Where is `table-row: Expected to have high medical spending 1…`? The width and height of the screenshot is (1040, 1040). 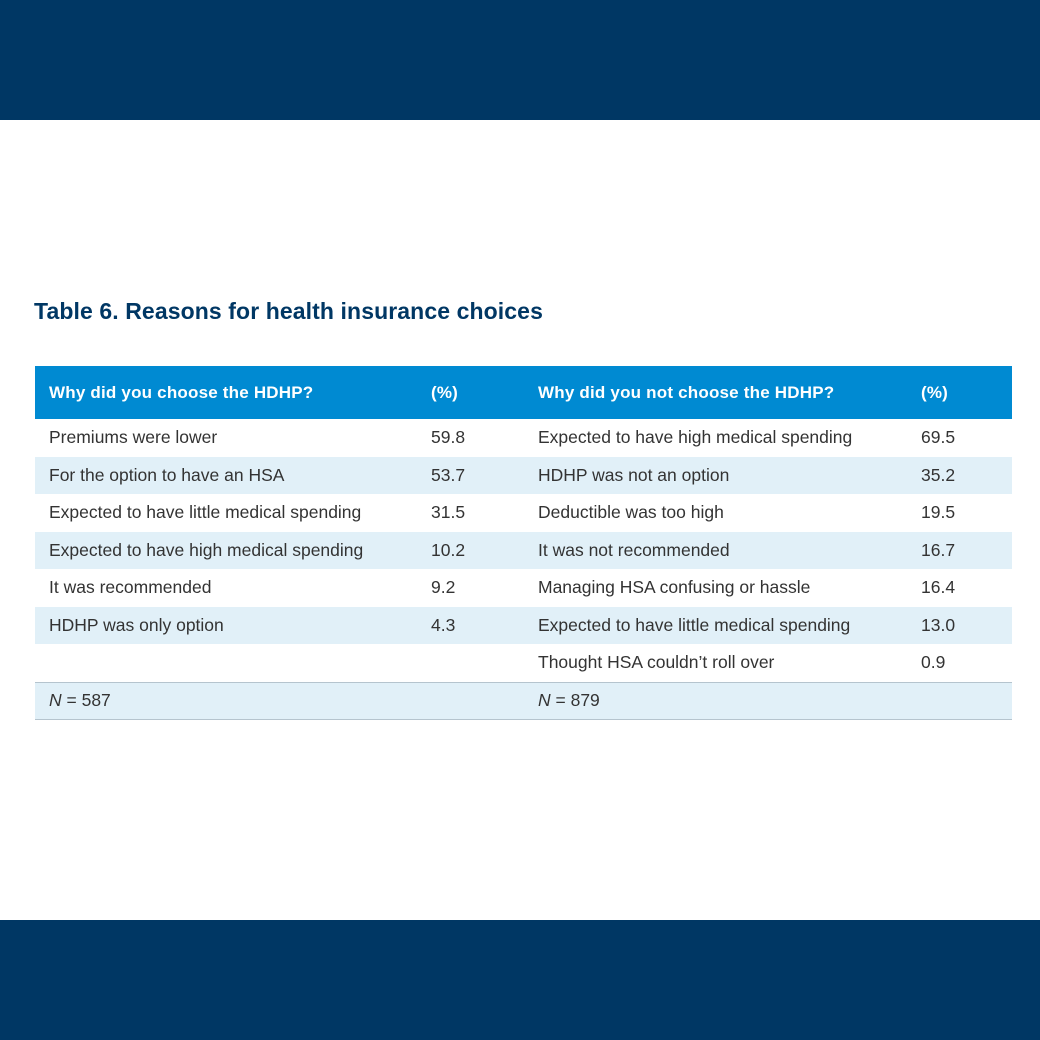 table-row: Expected to have high medical spending 1… is located at coordinates (523, 550).